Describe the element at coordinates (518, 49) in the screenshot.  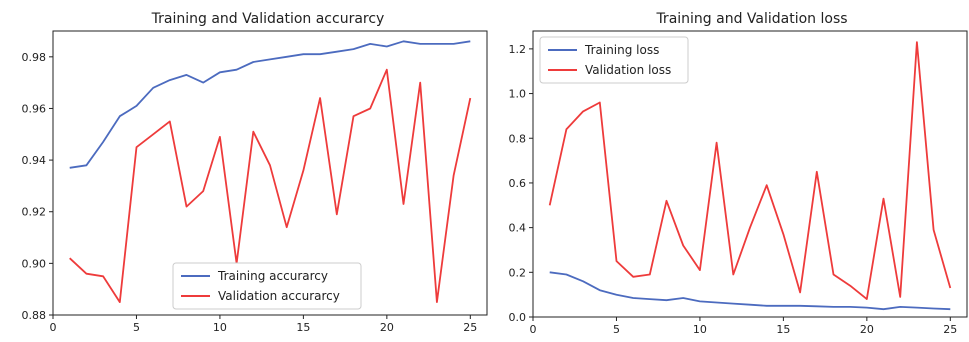
I see `loss-y-tick-label: 1.2` at that location.